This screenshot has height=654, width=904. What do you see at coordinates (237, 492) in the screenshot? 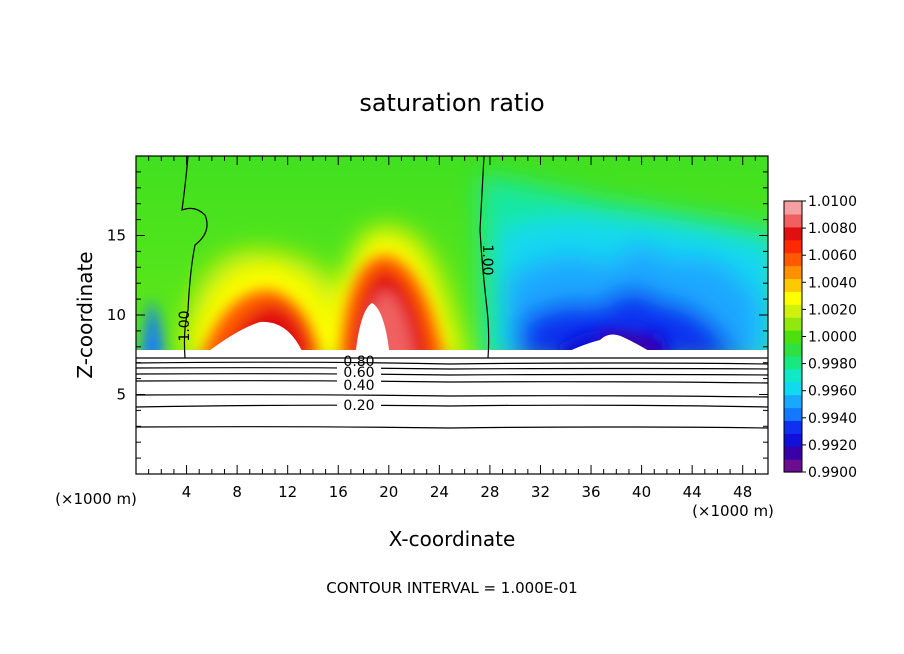
I see `x-tick-label: 8` at bounding box center [237, 492].